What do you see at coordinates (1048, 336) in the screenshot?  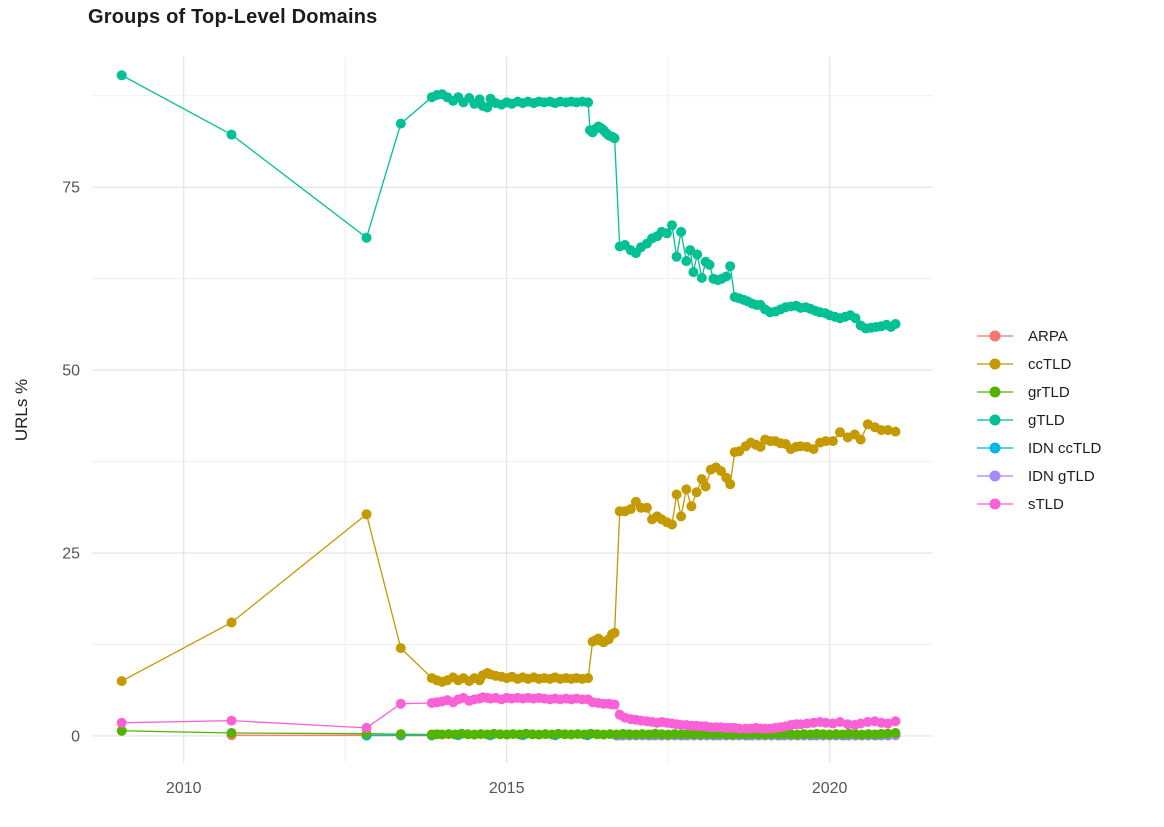 I see `legend-item-label: ARPA` at bounding box center [1048, 336].